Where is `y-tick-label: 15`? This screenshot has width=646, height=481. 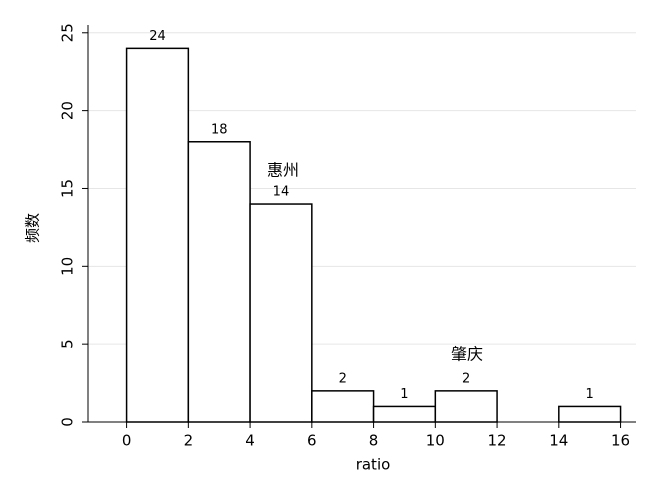 y-tick-label: 15 is located at coordinates (68, 188).